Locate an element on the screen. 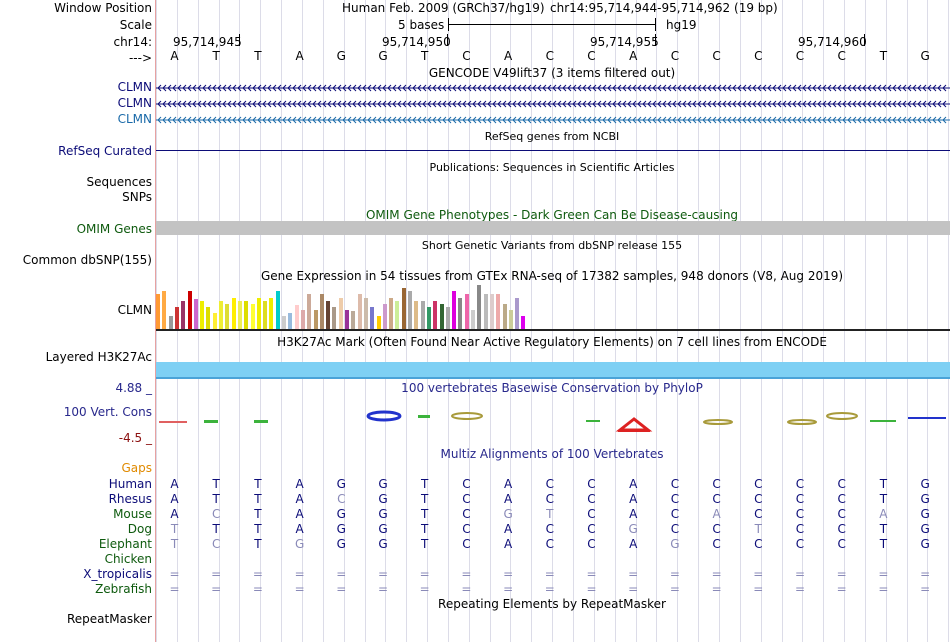  refseq-gene-line is located at coordinates (553, 150).